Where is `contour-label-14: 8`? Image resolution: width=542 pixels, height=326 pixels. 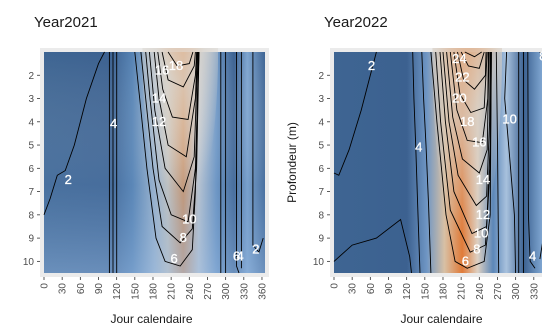 contour-label-14: 8 is located at coordinates (540, 56).